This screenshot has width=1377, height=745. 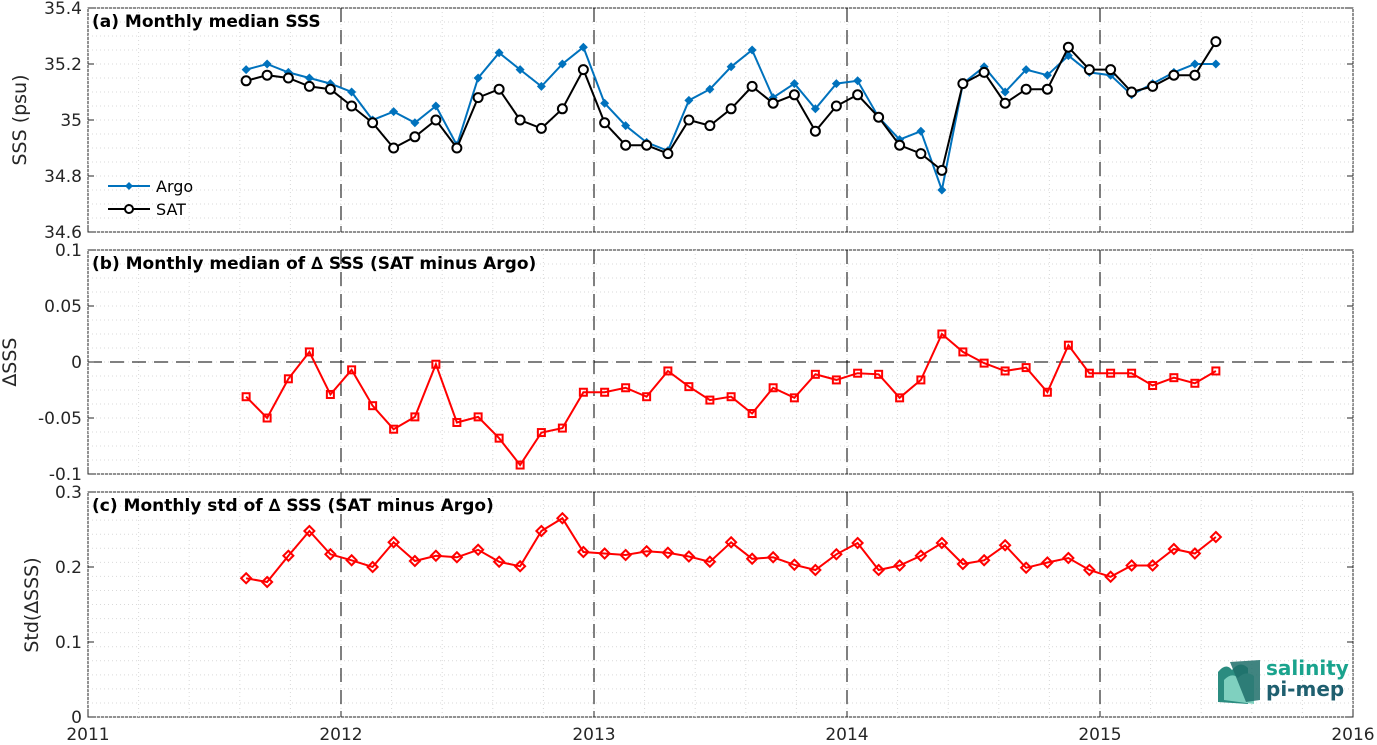 What do you see at coordinates (20, 119) in the screenshot?
I see `panel-a-ylabel: SSS (psu)` at bounding box center [20, 119].